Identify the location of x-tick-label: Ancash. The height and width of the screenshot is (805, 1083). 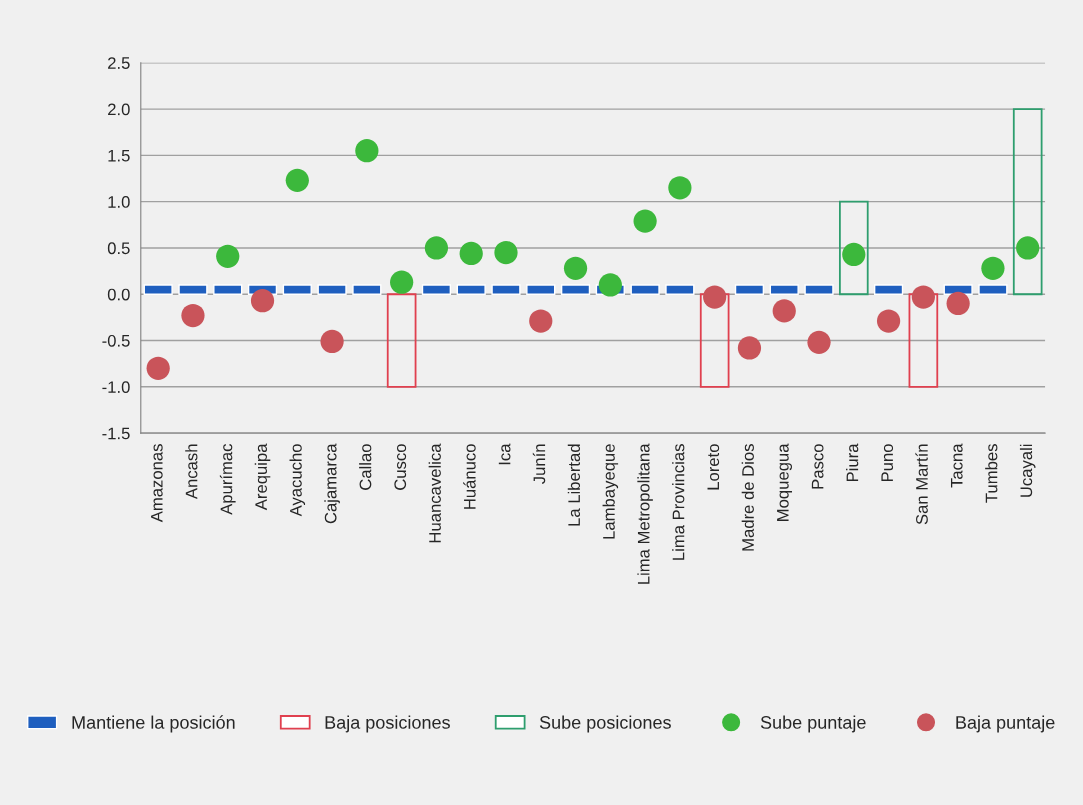
(191, 472).